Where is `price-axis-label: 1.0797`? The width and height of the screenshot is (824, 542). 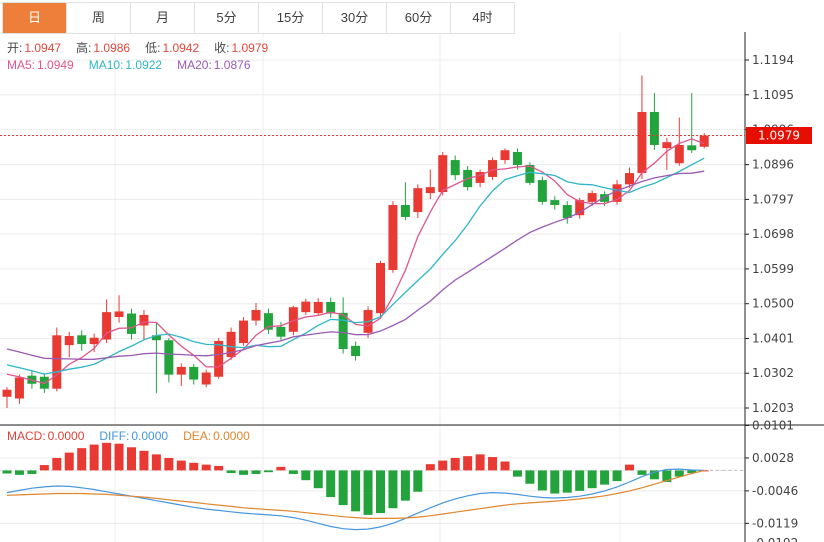
price-axis-label: 1.0797 is located at coordinates (773, 199).